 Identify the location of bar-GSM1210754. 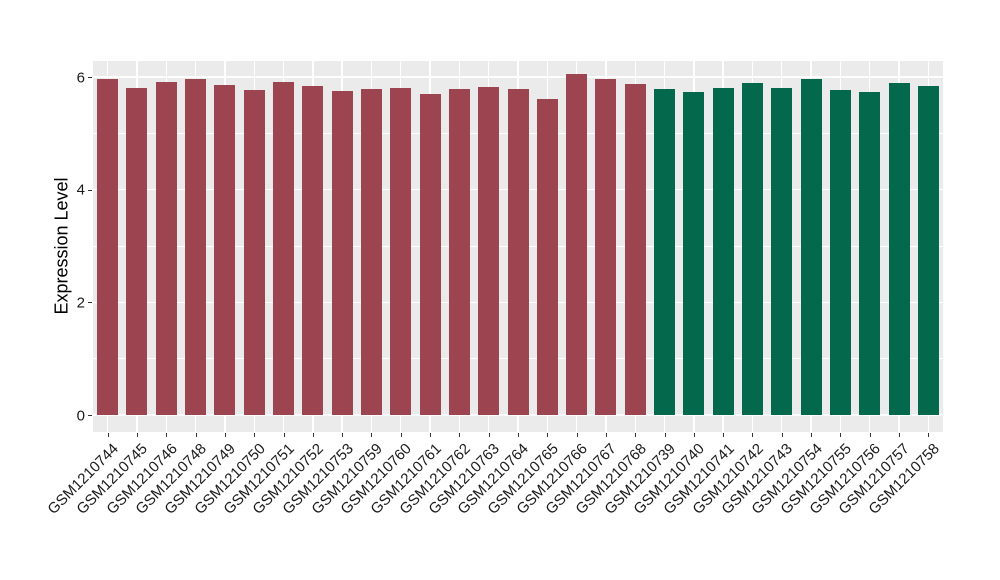
(811, 247).